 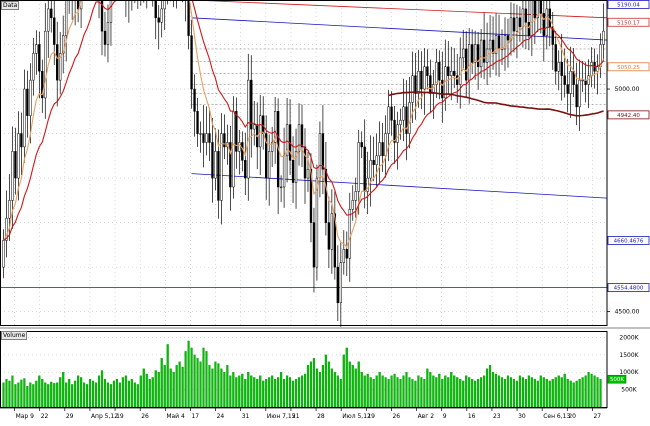 I want to click on price-tag-label: 4554.4800, so click(x=629, y=289).